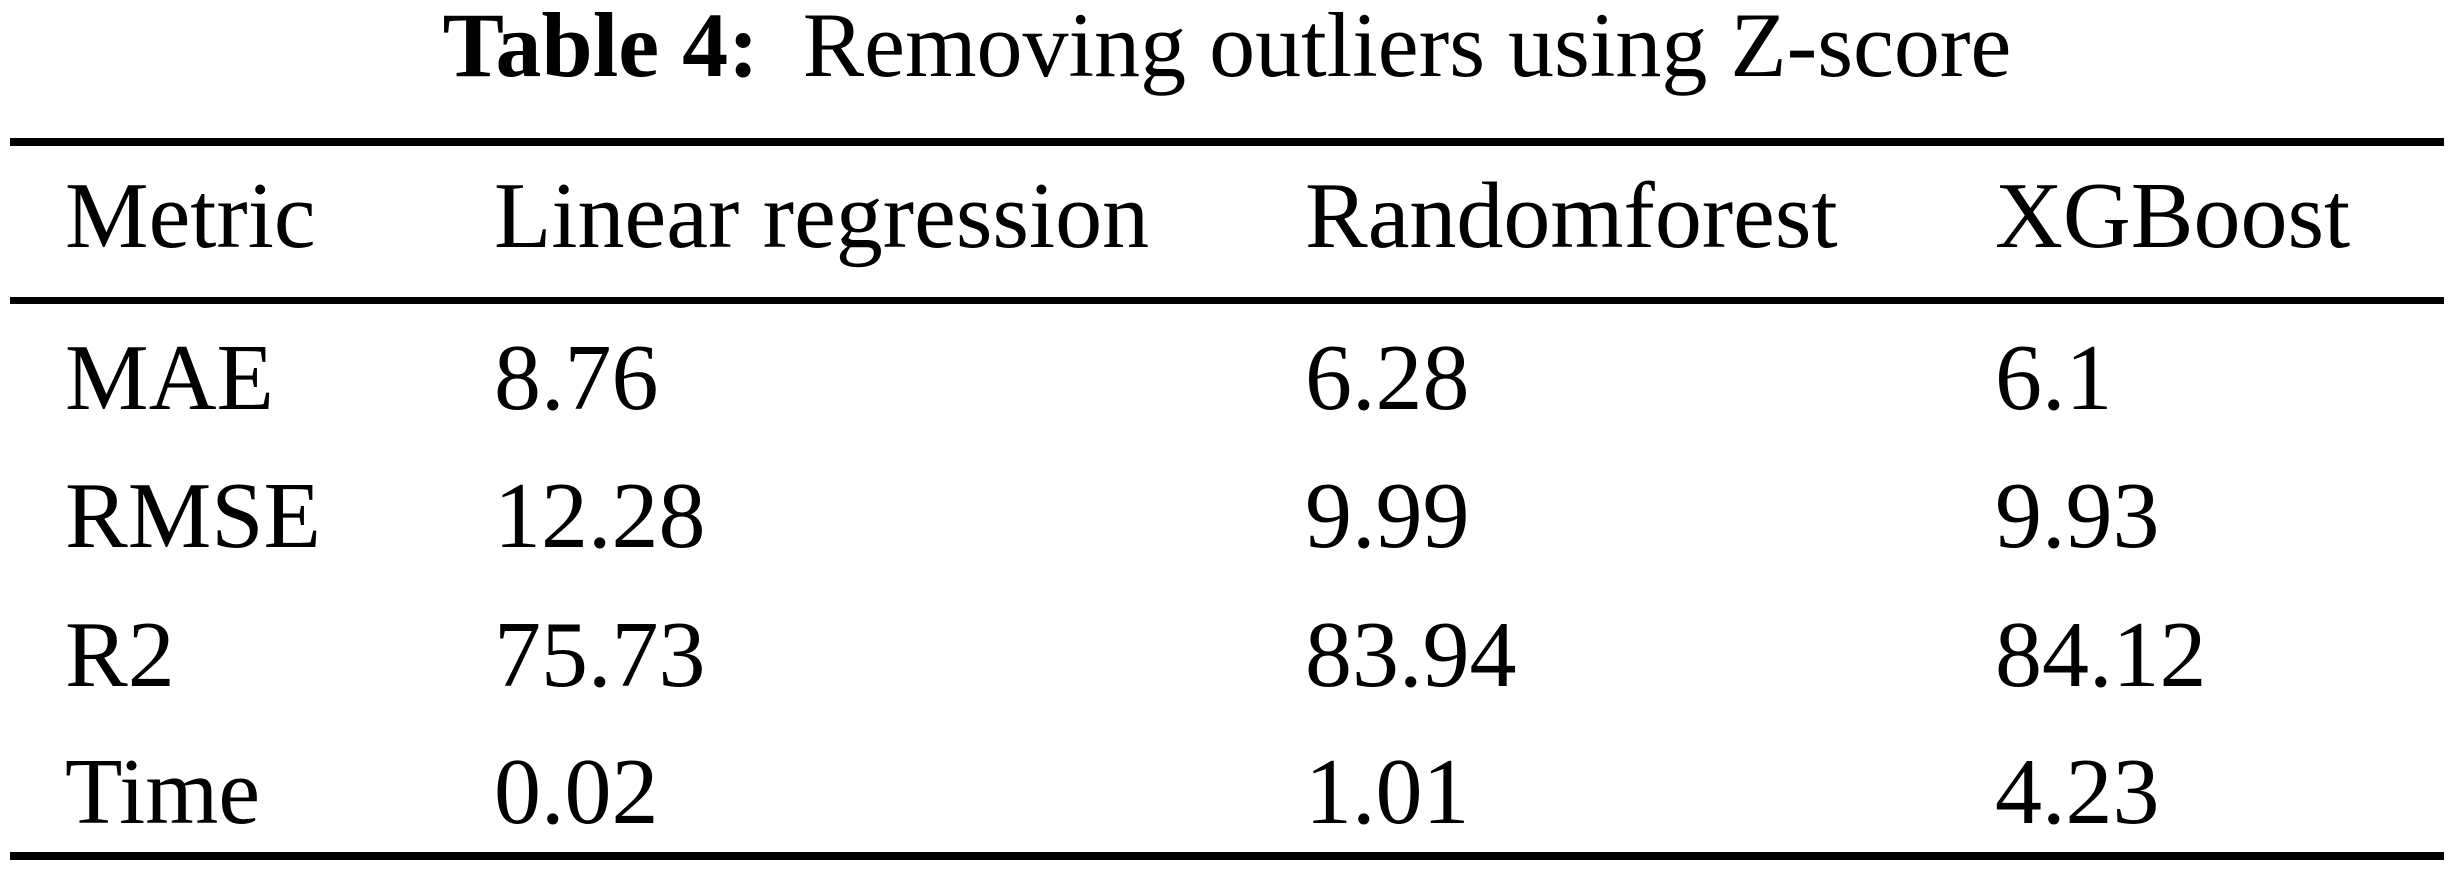 Image resolution: width=2454 pixels, height=881 pixels. Describe the element at coordinates (1387, 791) in the screenshot. I see `cell-time-randomforest: 1.01` at that location.